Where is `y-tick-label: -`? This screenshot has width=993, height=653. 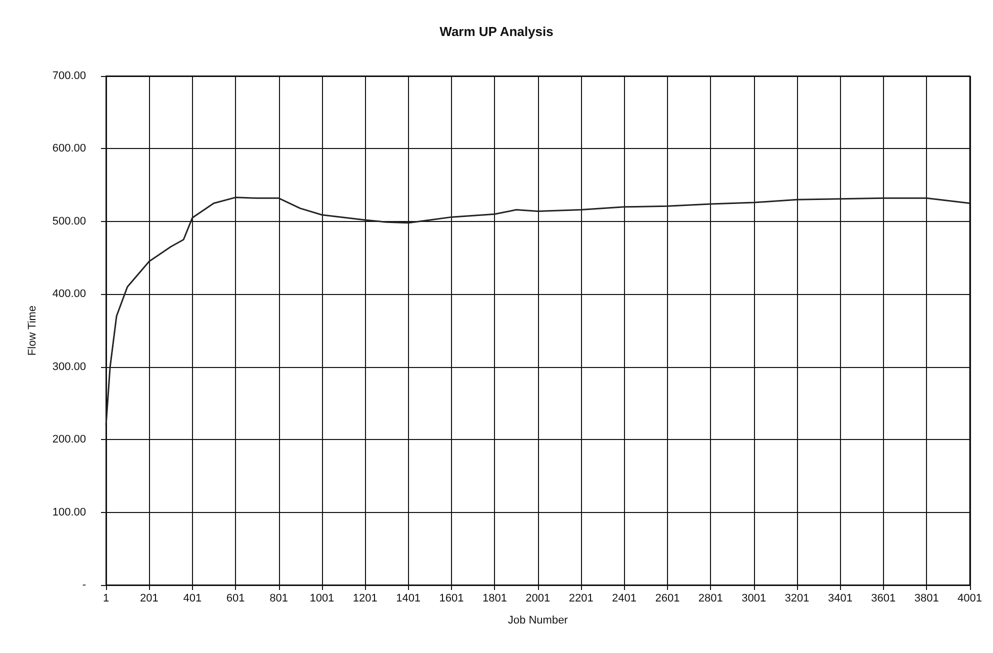 y-tick-label: - is located at coordinates (84, 585).